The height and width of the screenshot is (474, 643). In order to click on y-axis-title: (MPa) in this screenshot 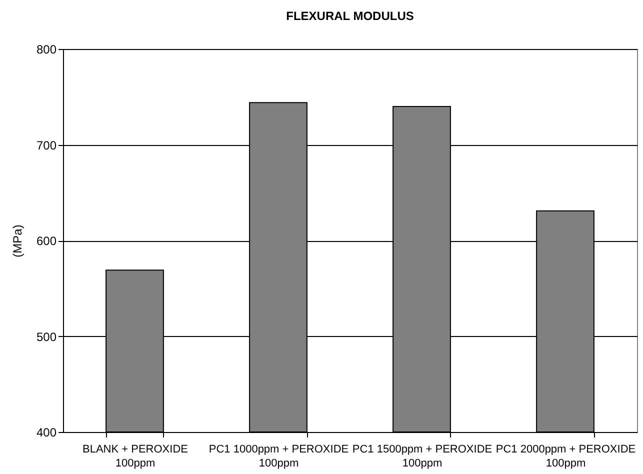, I will do `click(17, 241)`.